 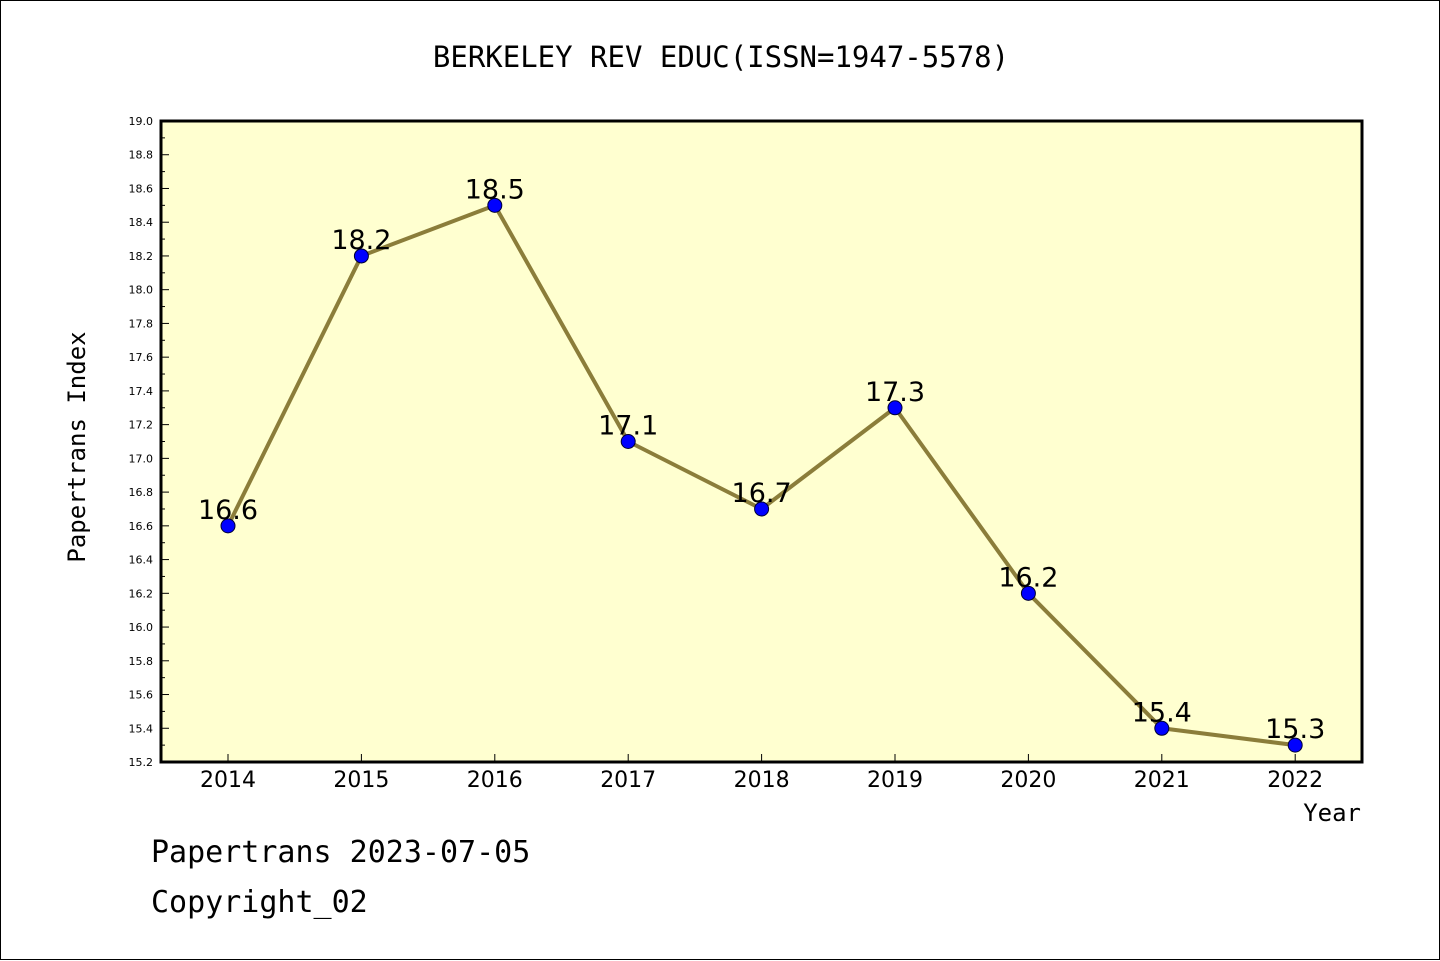 I want to click on data-label: 15.3, so click(x=1295, y=729).